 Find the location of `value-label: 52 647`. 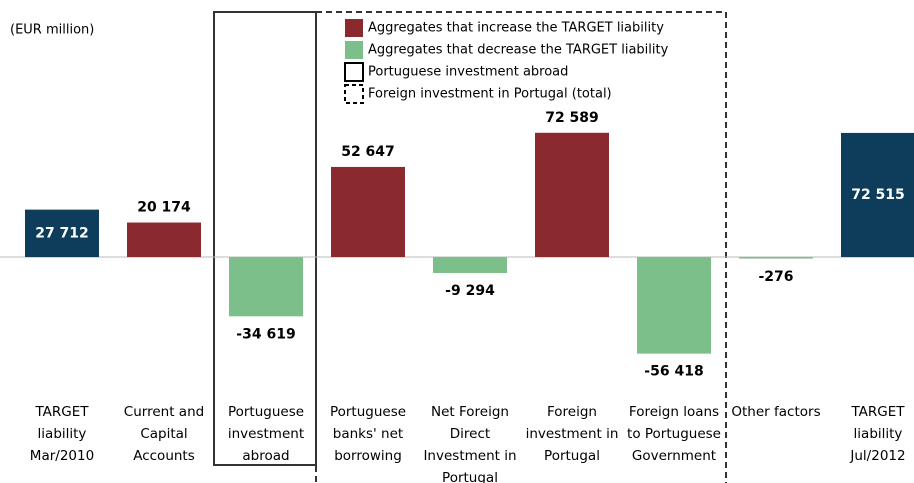

value-label: 52 647 is located at coordinates (368, 152).